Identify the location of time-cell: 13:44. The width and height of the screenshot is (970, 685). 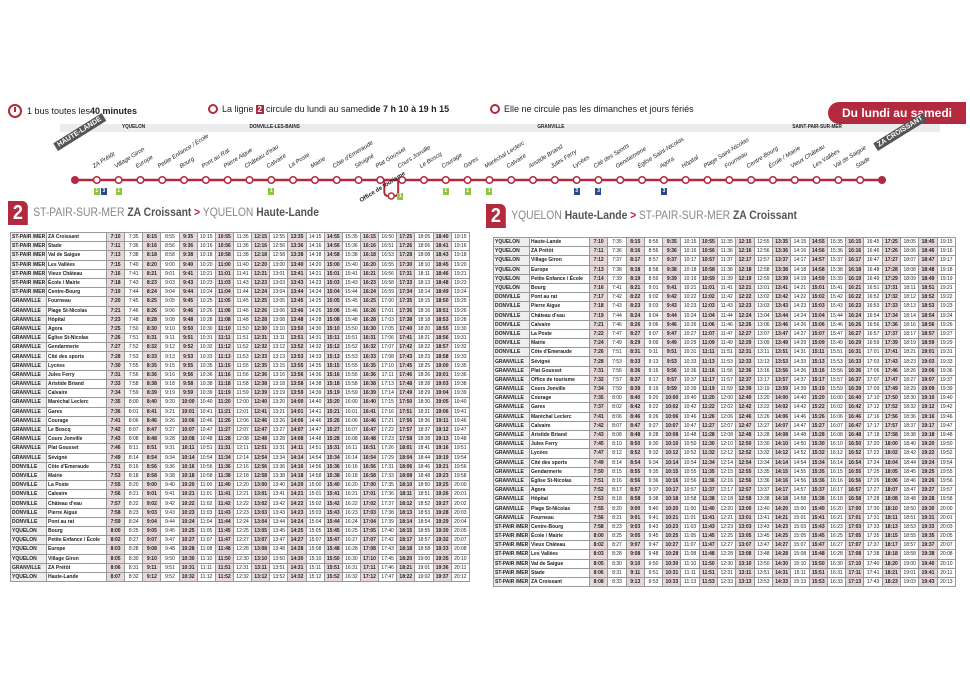
(781, 315).